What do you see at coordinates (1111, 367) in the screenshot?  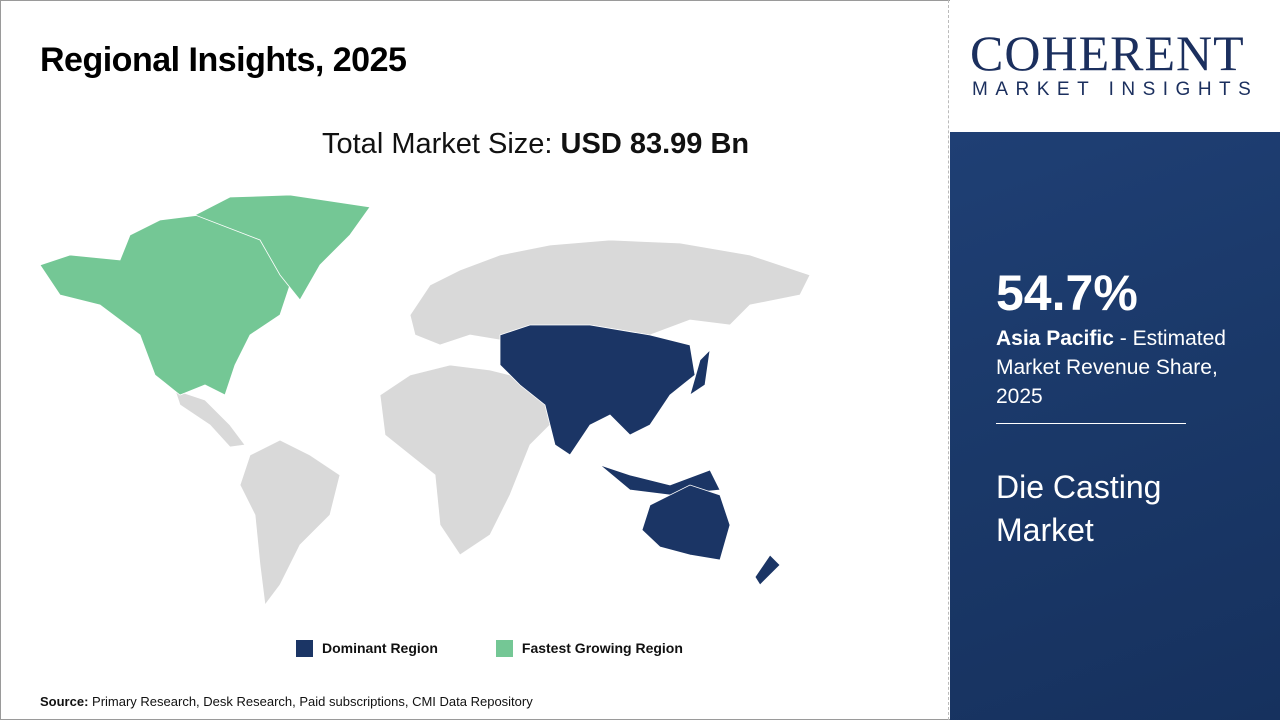 I see `share-desc-text: - Estimated Market Revenue Share, 2025` at bounding box center [1111, 367].